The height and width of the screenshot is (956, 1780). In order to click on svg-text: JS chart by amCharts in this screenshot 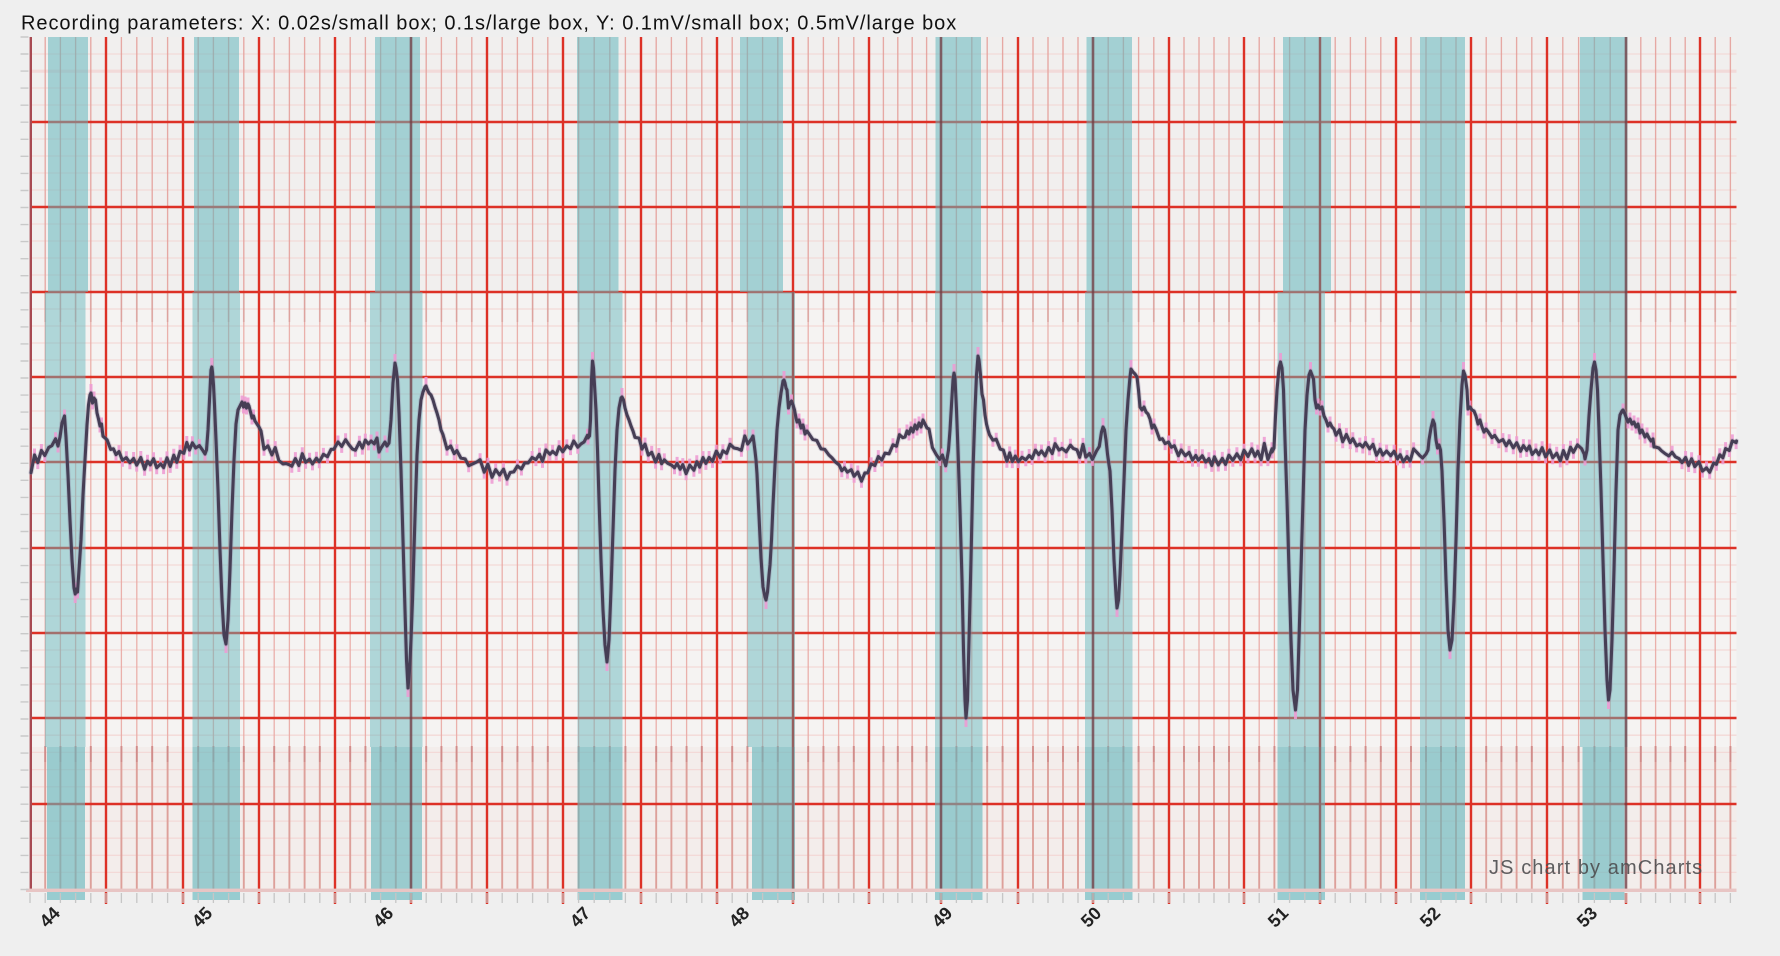, I will do `click(1596, 868)`.